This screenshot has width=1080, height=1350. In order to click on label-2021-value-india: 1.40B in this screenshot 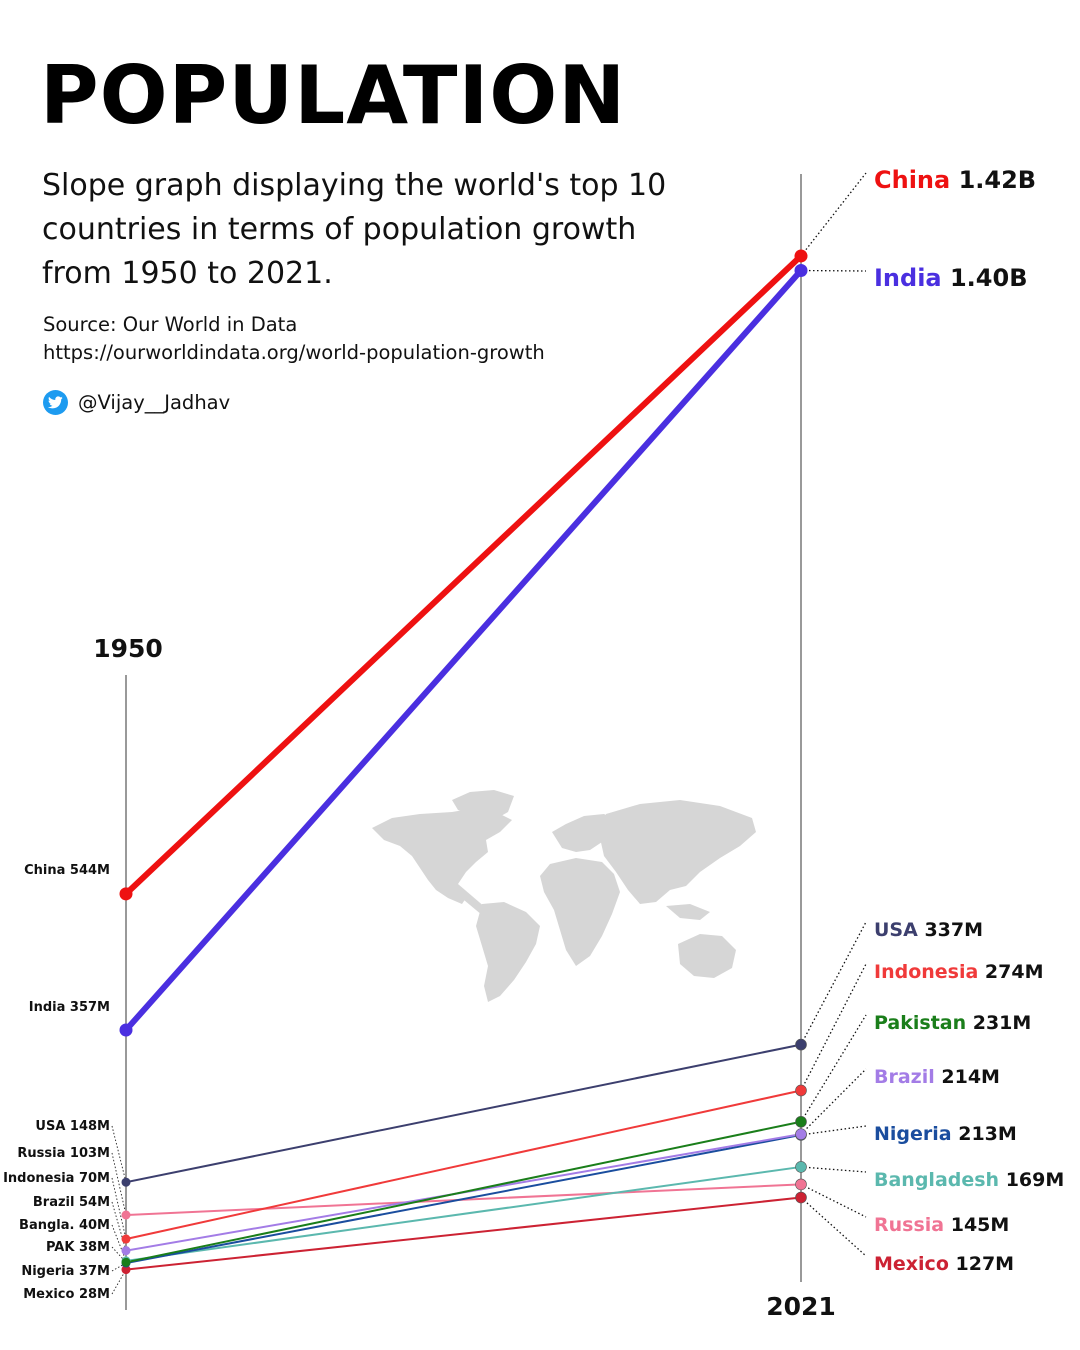, I will do `click(985, 278)`.